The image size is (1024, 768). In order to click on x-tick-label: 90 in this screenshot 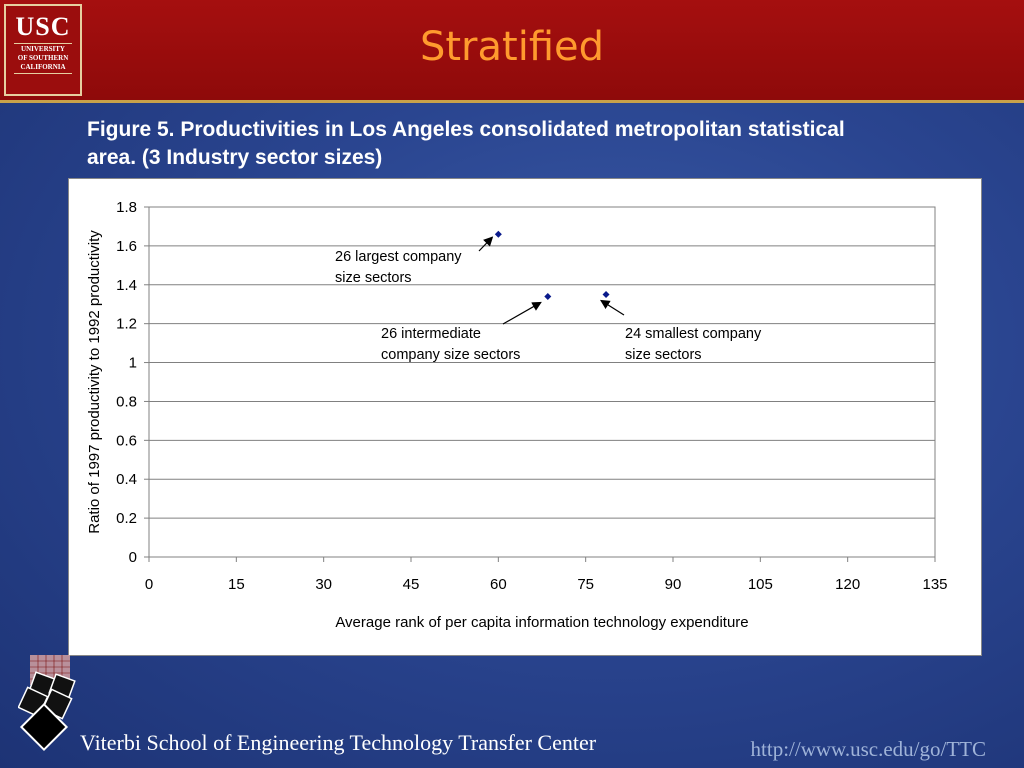, I will do `click(673, 584)`.